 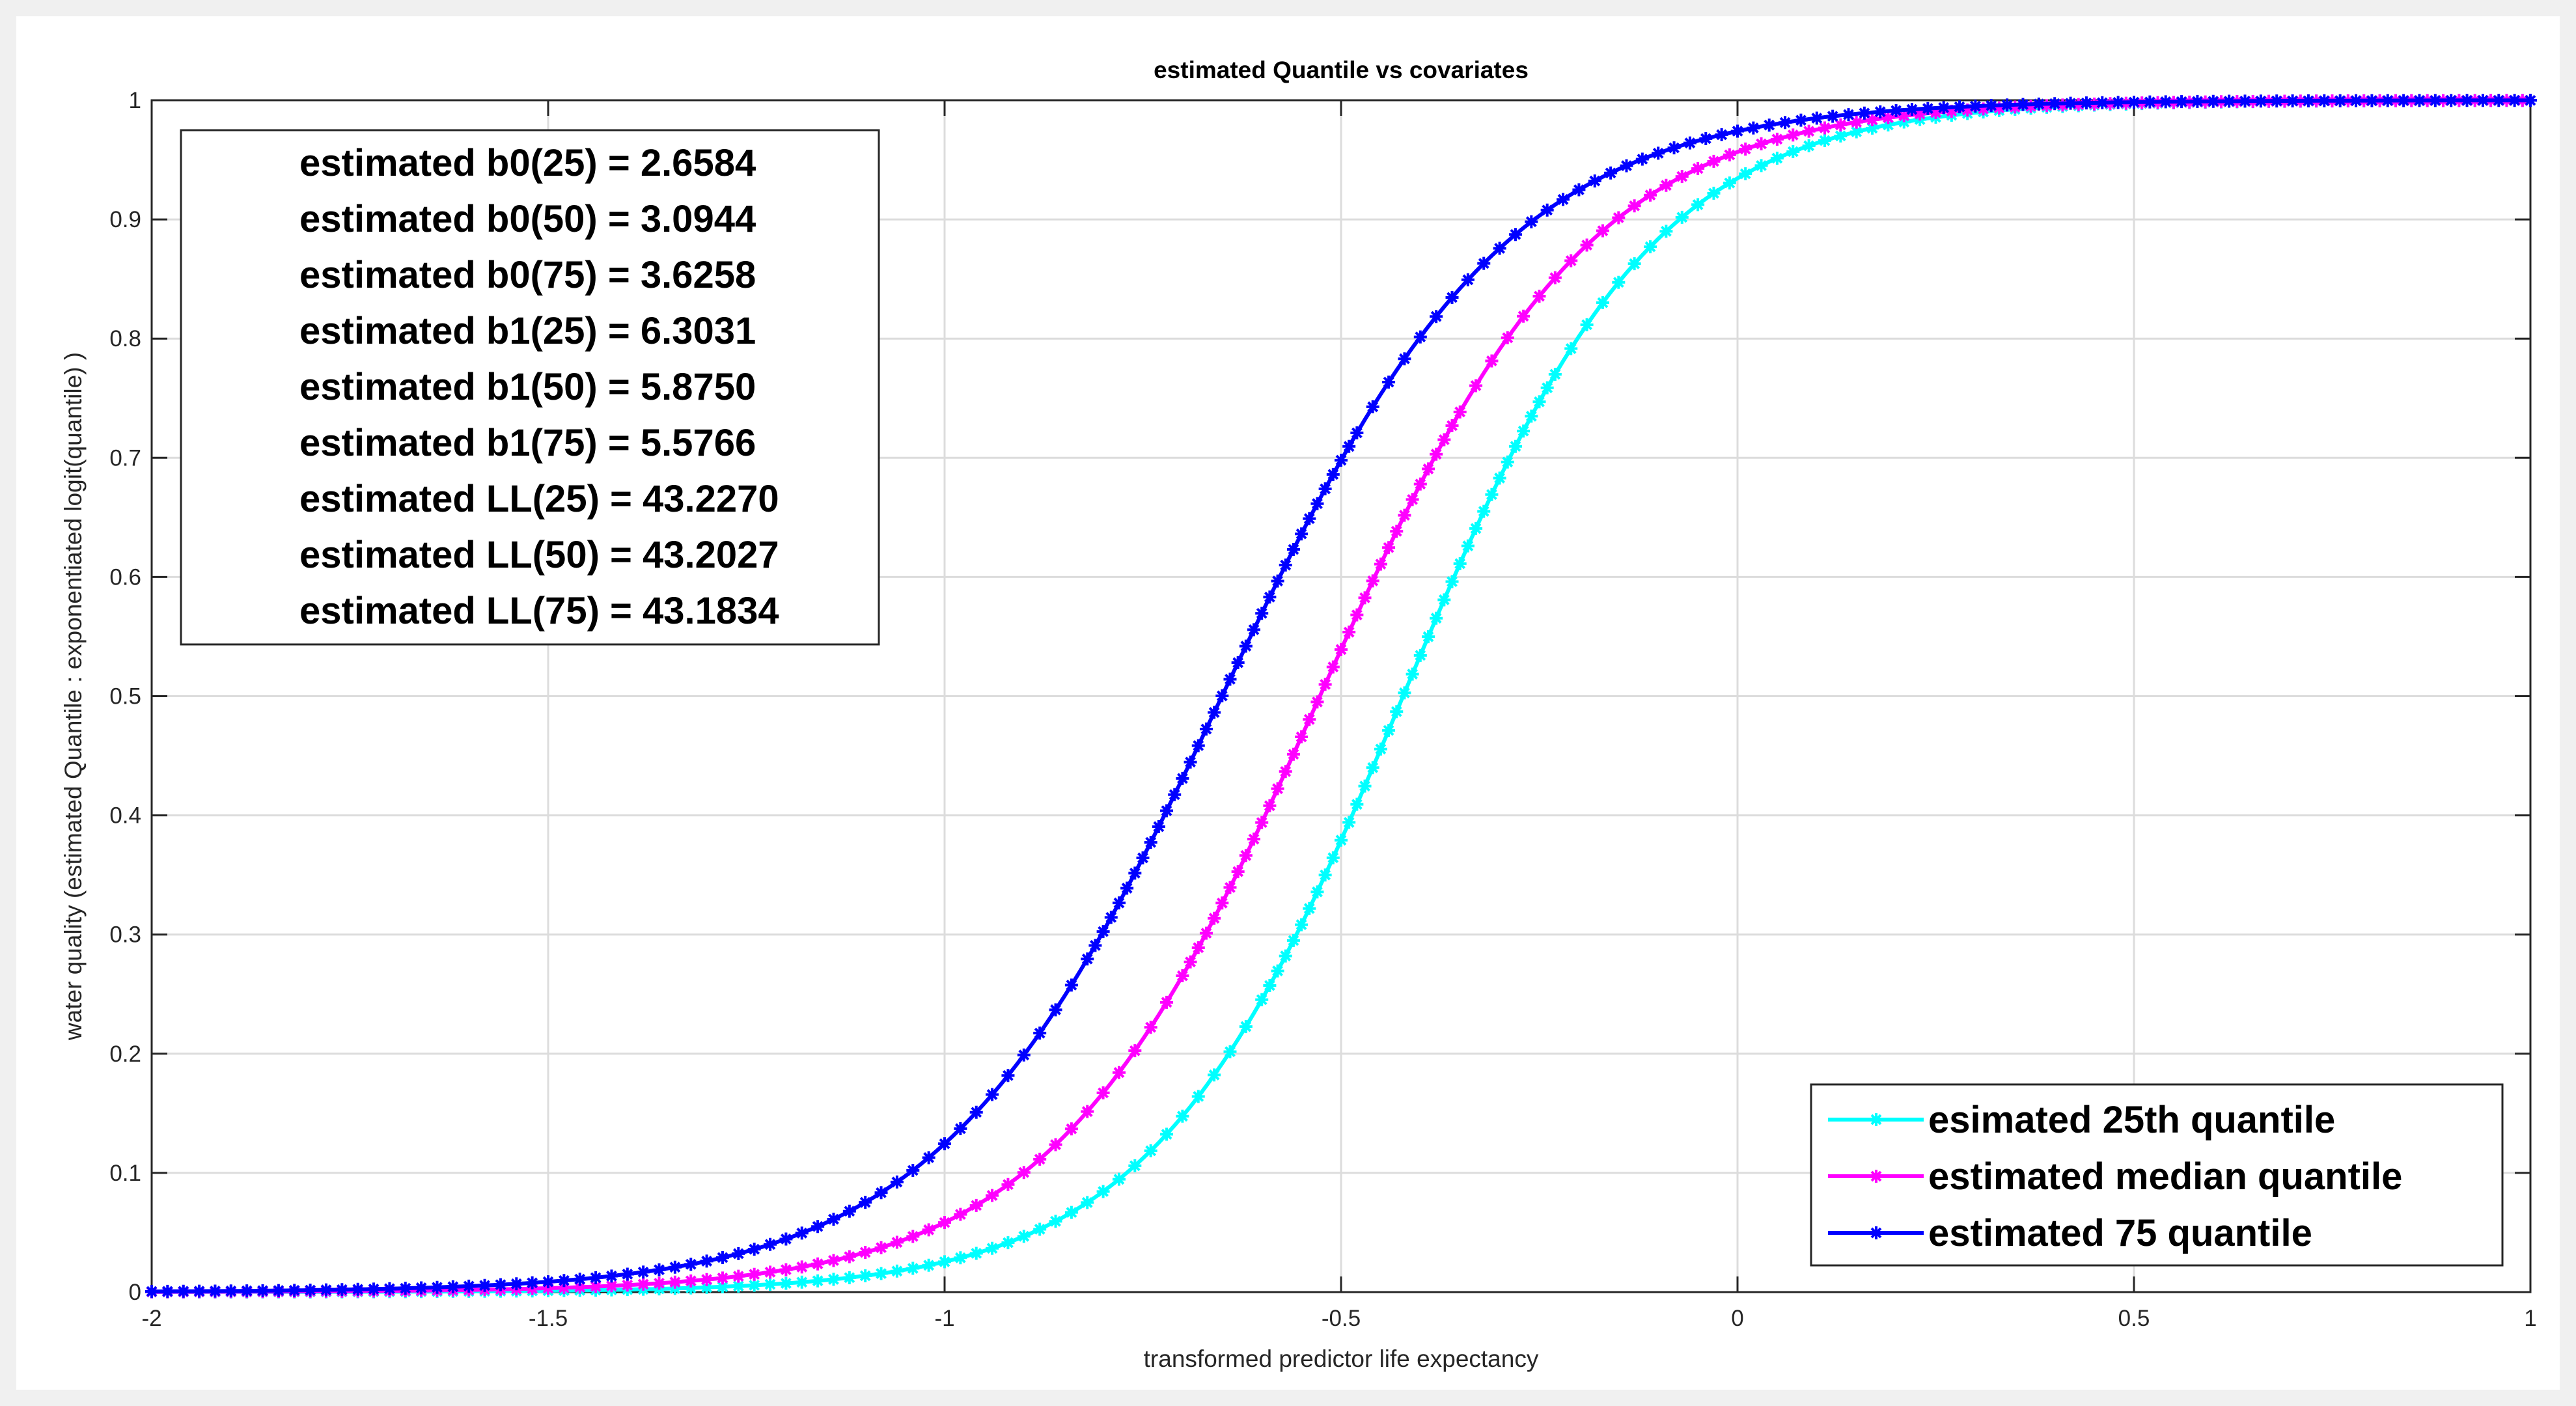 I want to click on annotation-box, so click(x=530, y=387).